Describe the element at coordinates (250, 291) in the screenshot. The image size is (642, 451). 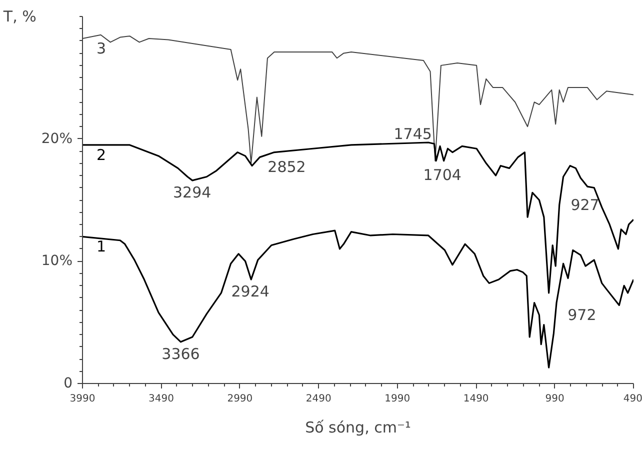
I see `annotation: 2924` at that location.